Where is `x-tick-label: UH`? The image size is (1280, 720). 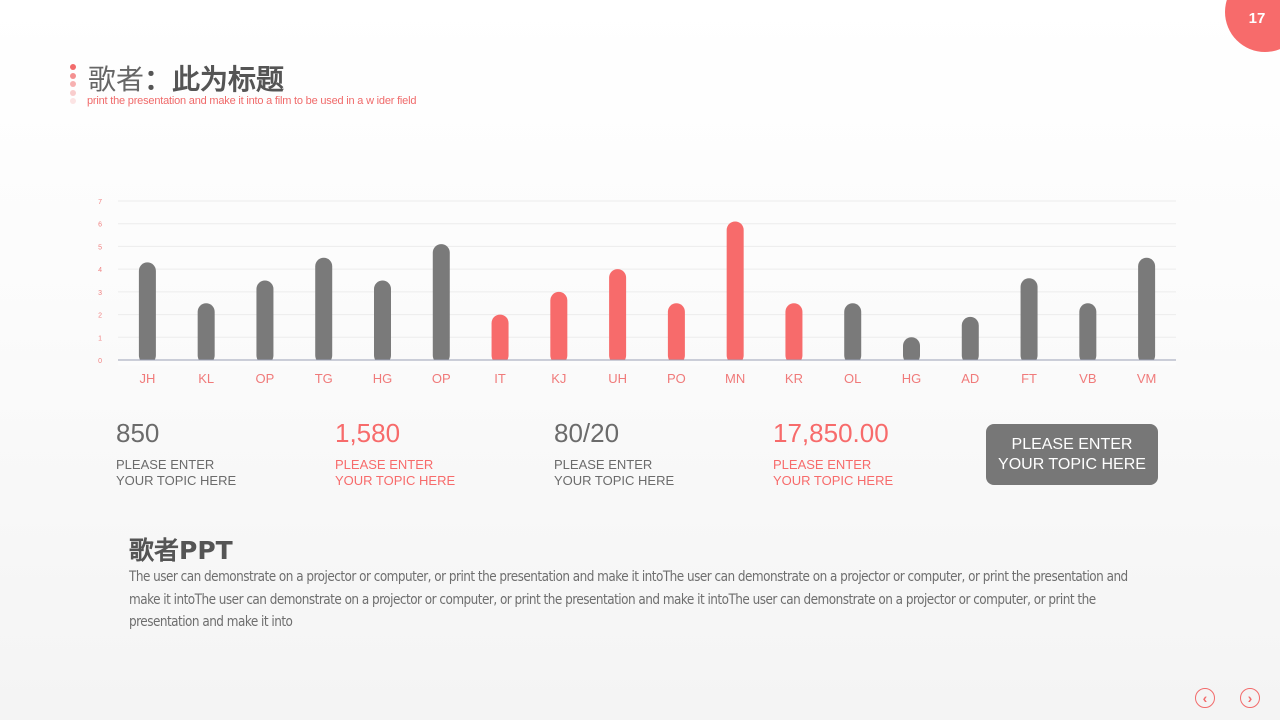 x-tick-label: UH is located at coordinates (617, 378).